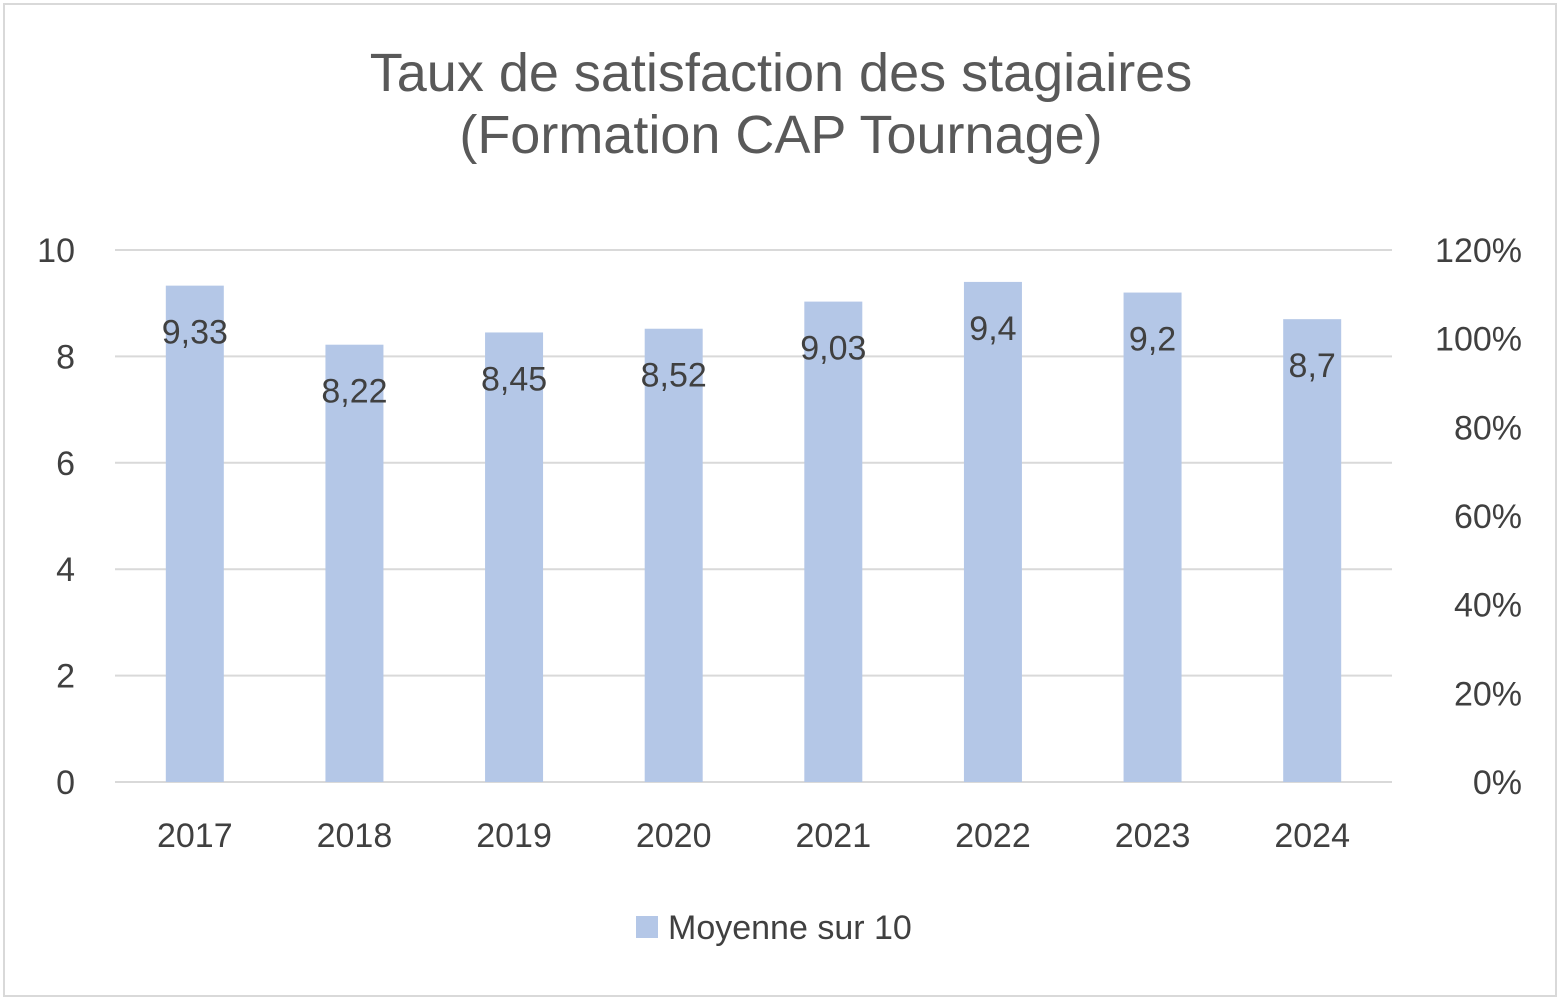 This screenshot has height=1003, width=1562. I want to click on chart-subtitle: (Formation CAP Tournage), so click(781, 135).